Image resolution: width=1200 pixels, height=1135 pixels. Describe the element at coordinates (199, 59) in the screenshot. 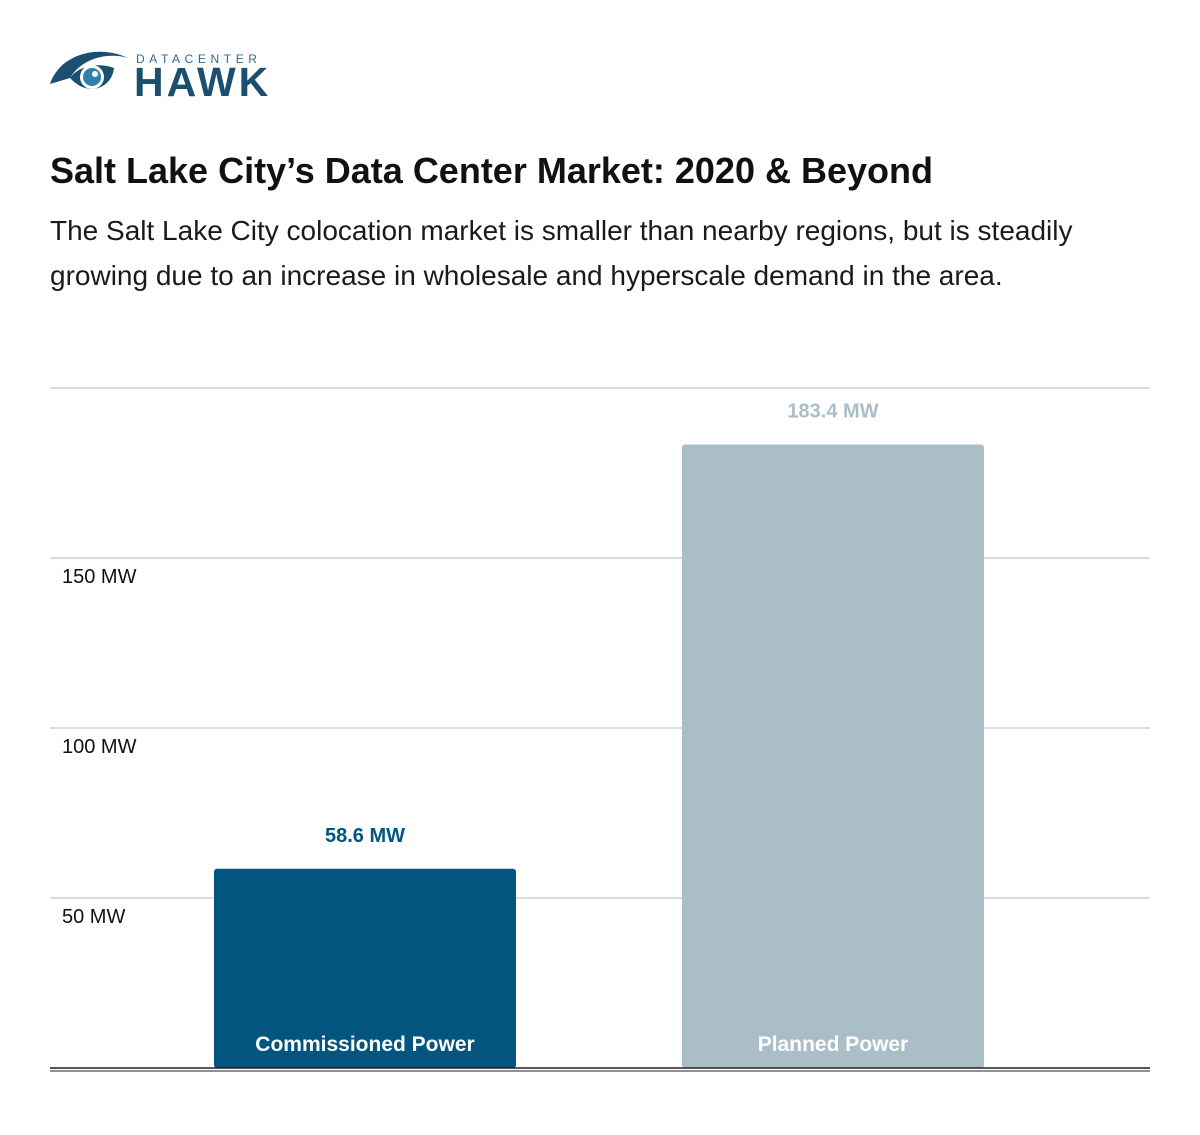

I see `logo-small-text: DATACENTER` at that location.